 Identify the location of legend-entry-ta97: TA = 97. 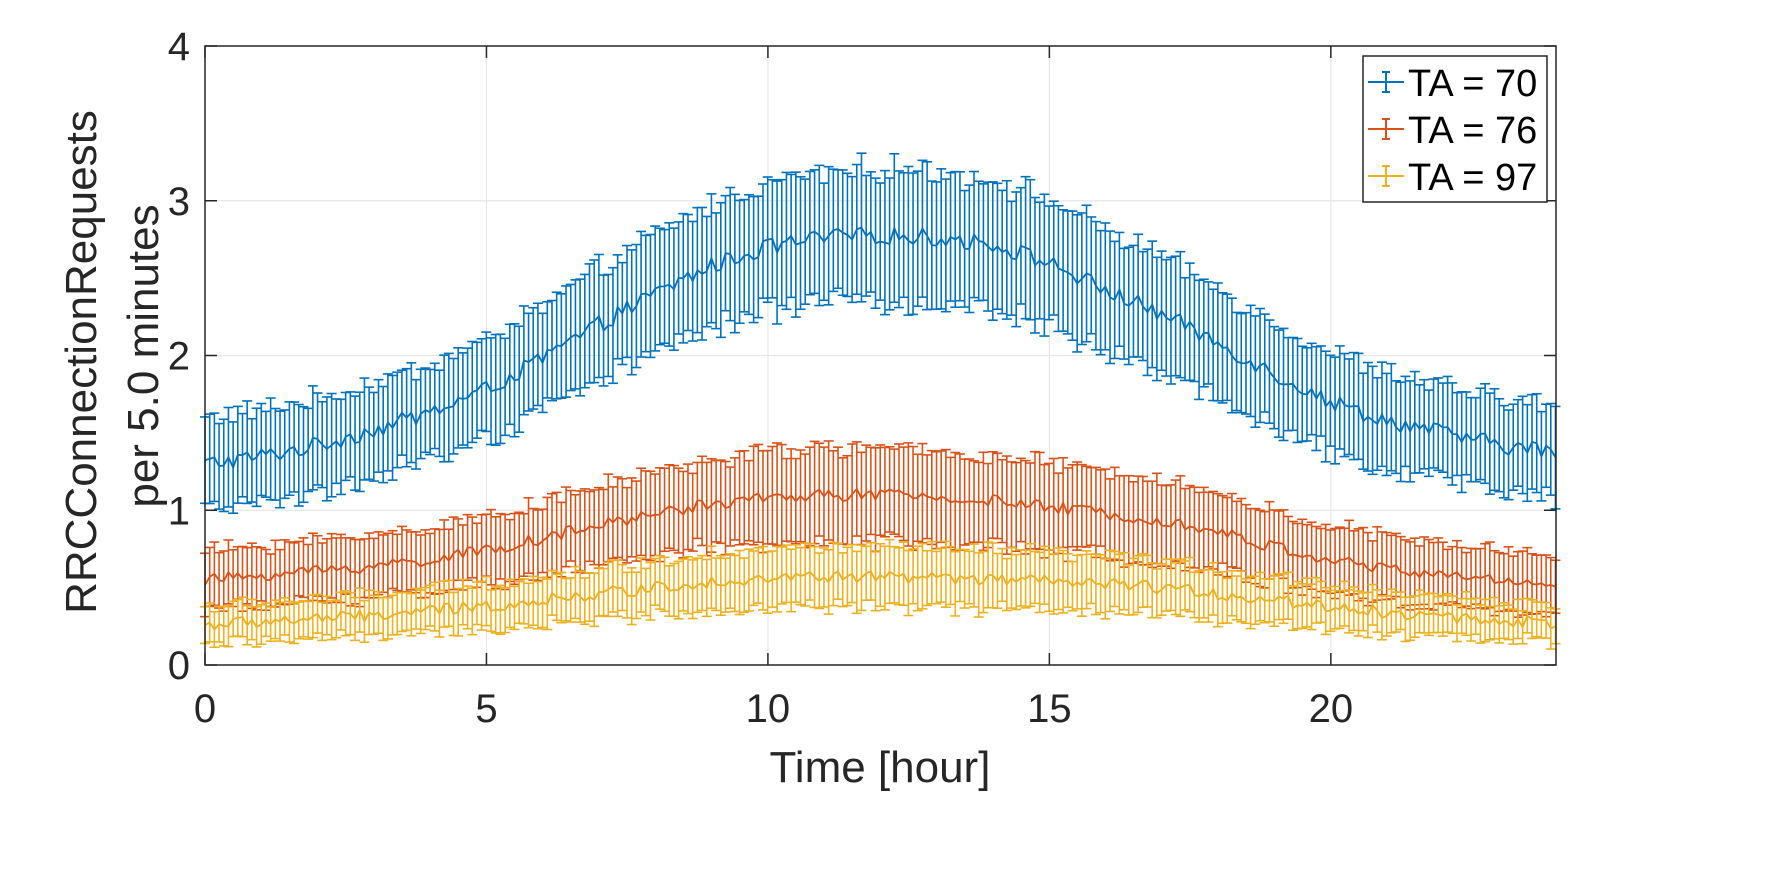
(1452, 178).